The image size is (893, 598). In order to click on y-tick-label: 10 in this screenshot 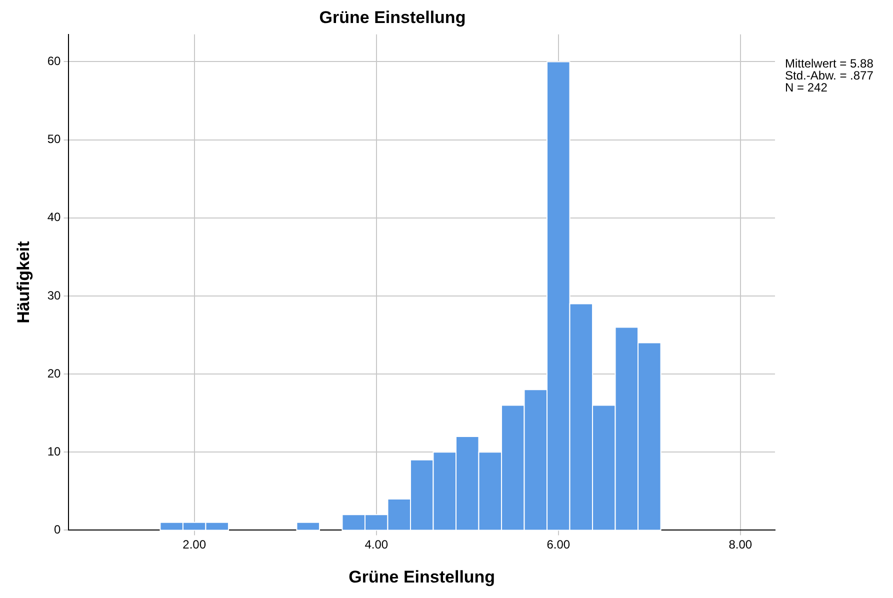, I will do `click(54, 451)`.